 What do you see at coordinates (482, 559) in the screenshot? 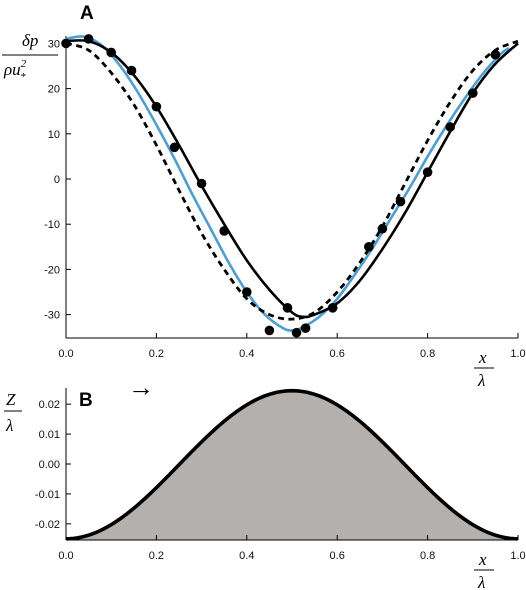
I see `panel-b-xlabel-numerator: x` at bounding box center [482, 559].